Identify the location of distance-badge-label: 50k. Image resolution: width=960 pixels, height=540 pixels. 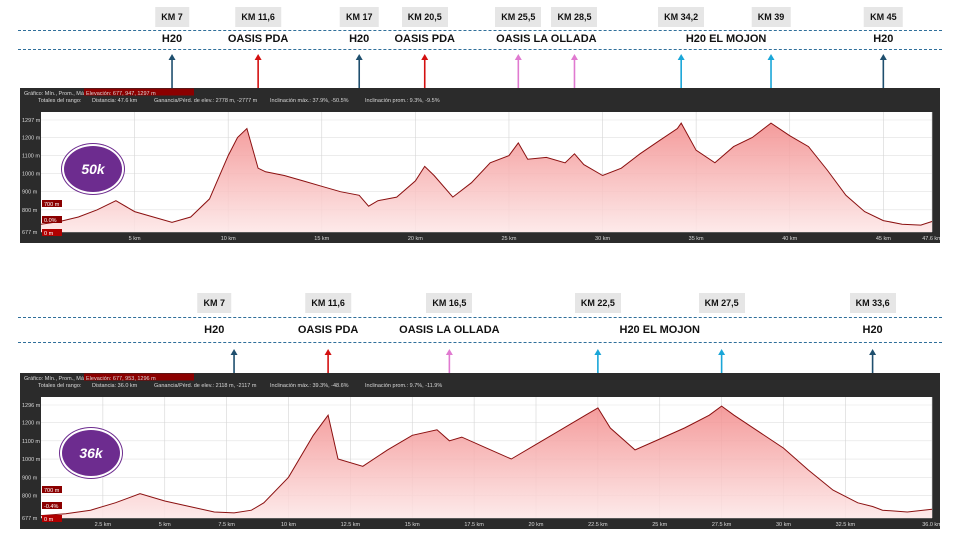
(93, 169).